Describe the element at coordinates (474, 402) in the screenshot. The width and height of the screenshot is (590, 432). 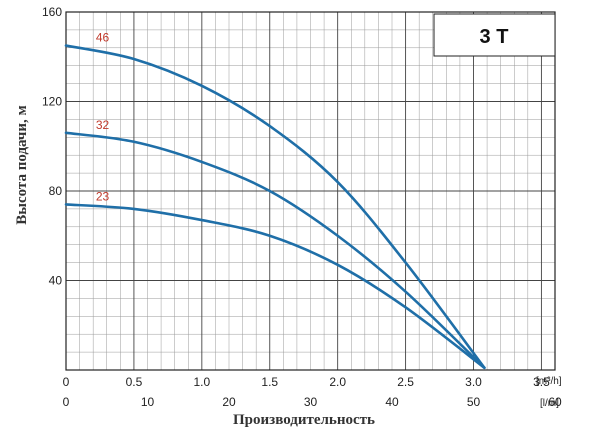
I see `x2-tick-label: 50` at that location.